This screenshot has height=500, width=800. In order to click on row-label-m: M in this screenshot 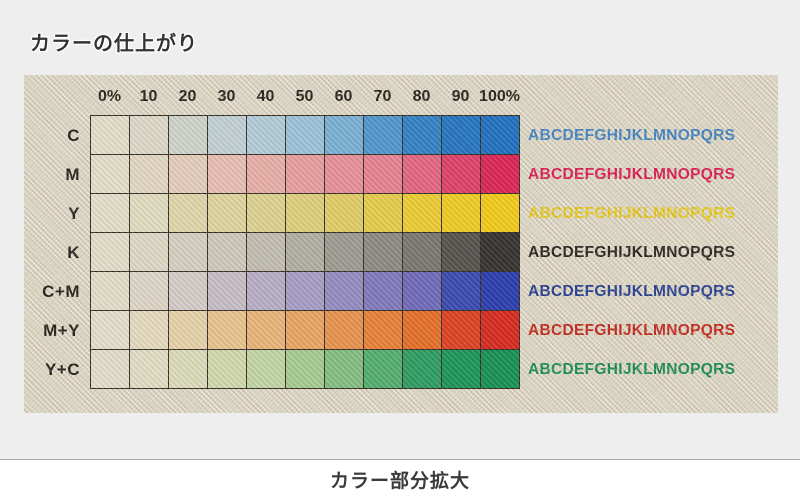, I will do `click(72, 174)`.